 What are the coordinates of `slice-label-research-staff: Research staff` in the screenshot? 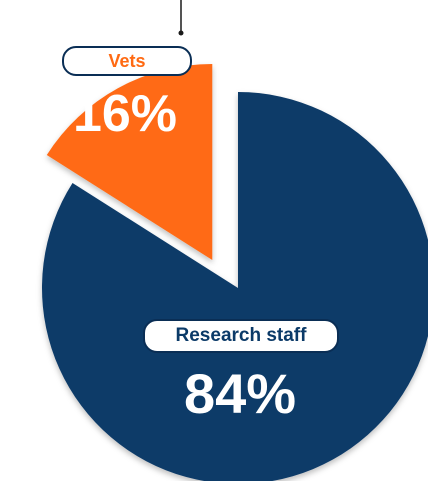 It's located at (241, 336).